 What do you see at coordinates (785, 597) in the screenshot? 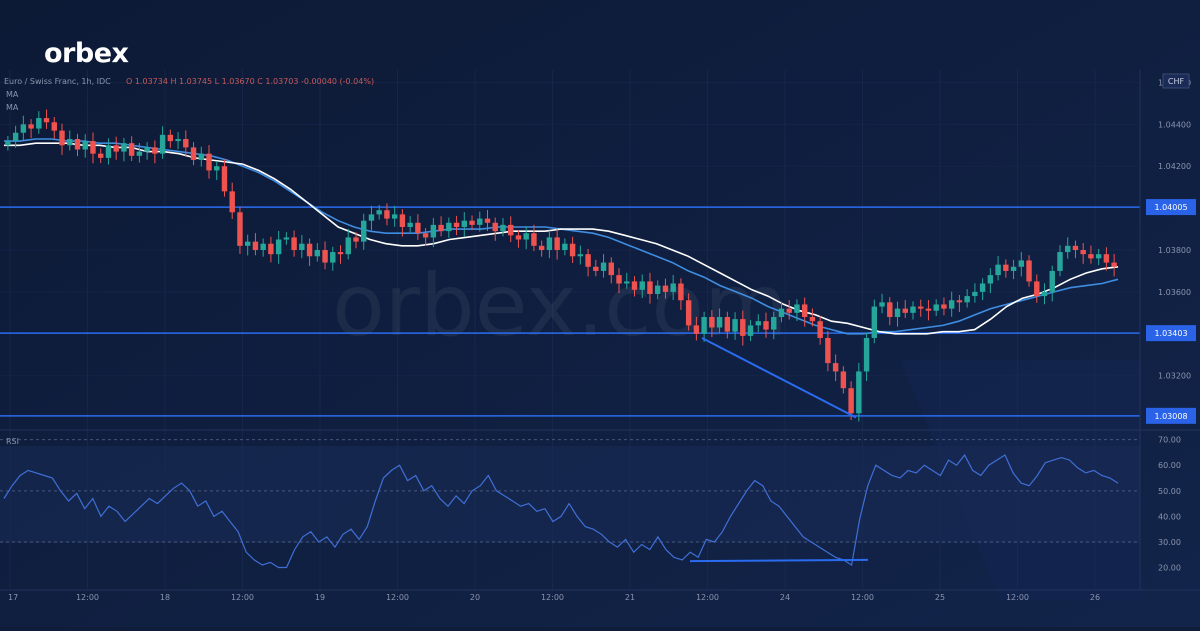
I see `time-tick-label: 24` at bounding box center [785, 597].